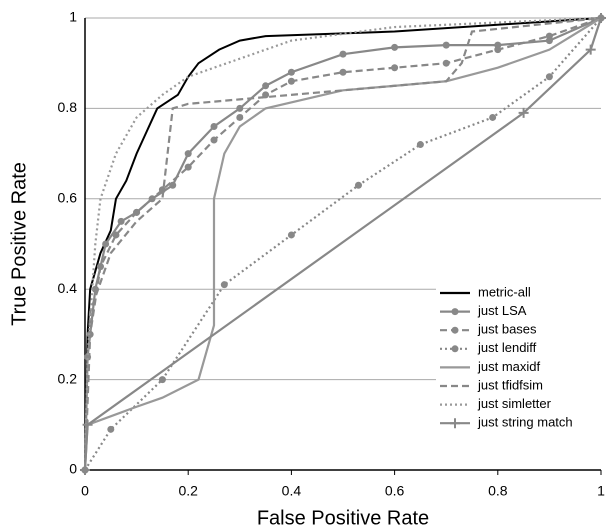 This screenshot has width=607, height=531. What do you see at coordinates (601, 491) in the screenshot?
I see `x-tick-label: 1` at bounding box center [601, 491].